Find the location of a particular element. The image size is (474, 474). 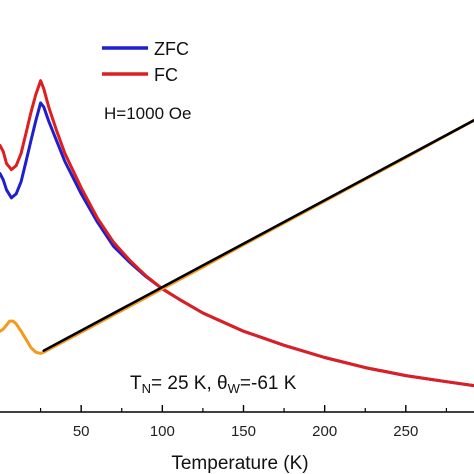

tn-subscript: N is located at coordinates (146, 388).